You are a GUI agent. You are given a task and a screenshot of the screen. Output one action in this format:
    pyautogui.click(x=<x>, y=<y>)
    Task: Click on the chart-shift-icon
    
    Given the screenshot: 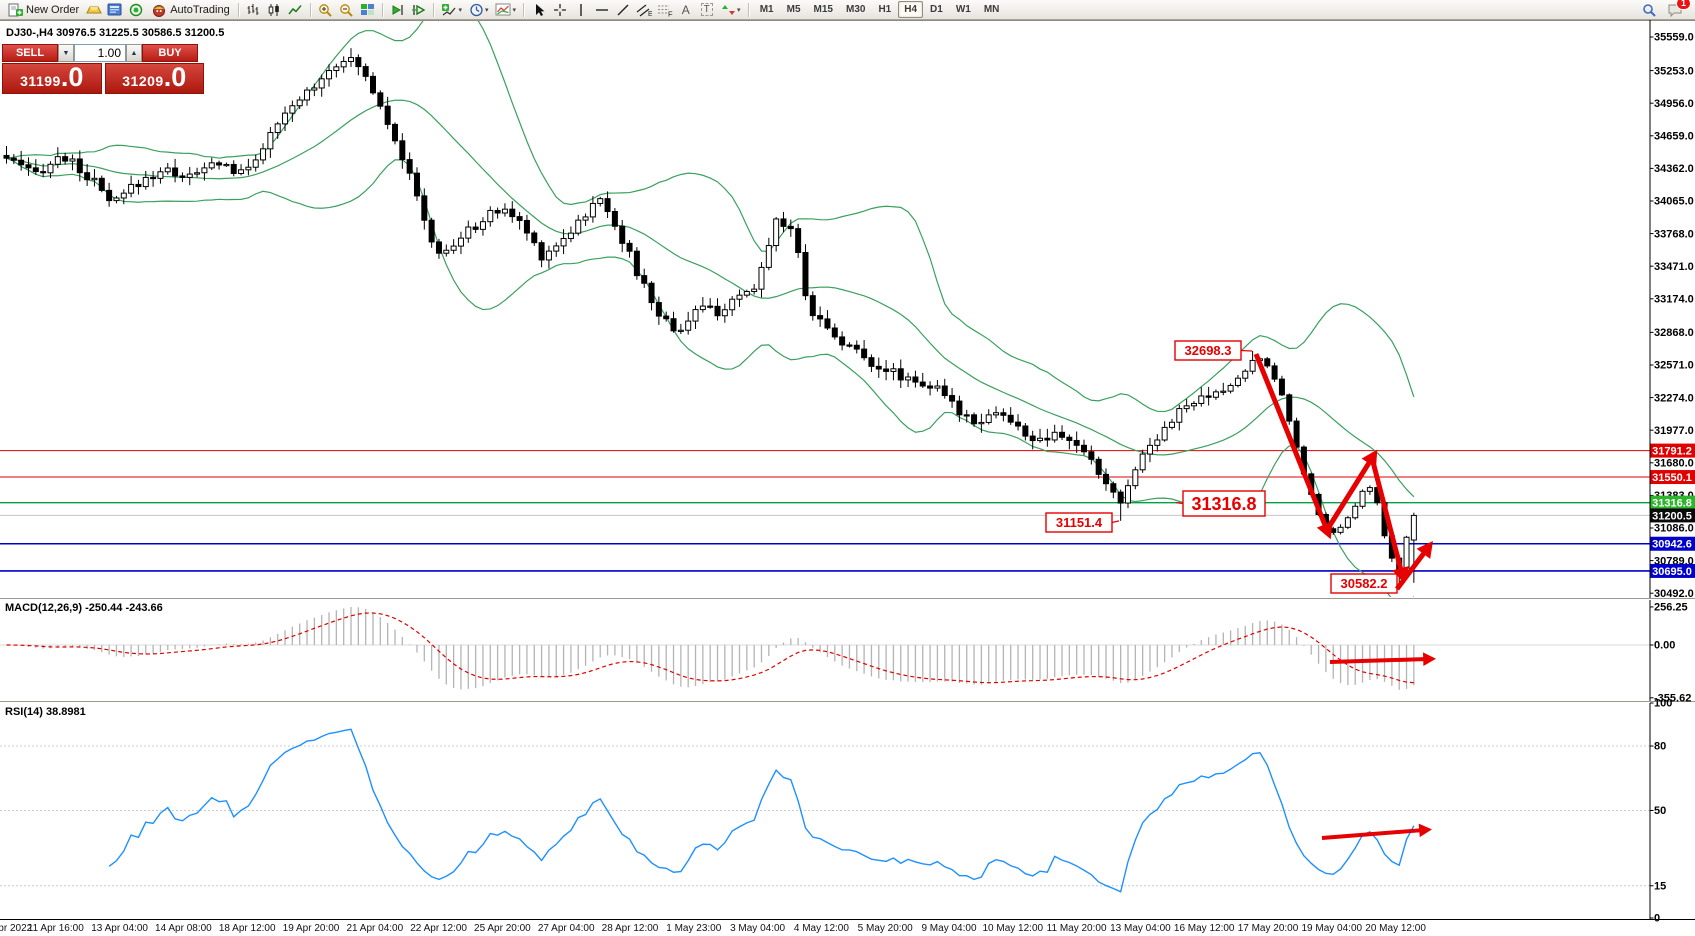 What is the action you would take?
    pyautogui.click(x=419, y=9)
    